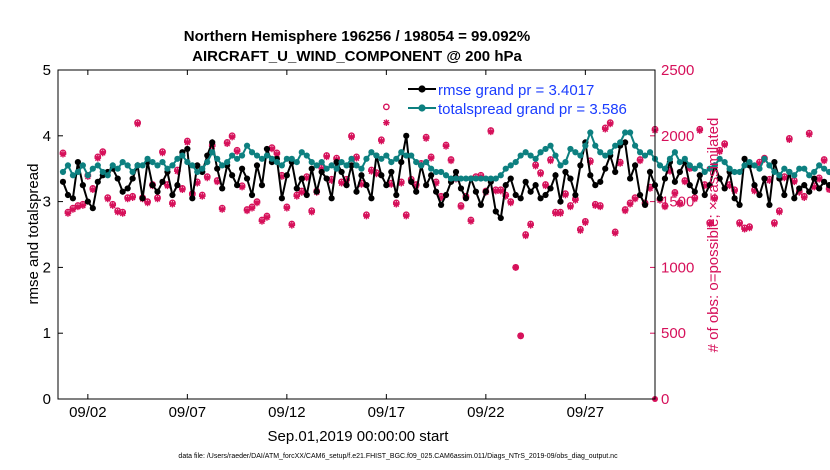 Image resolution: width=830 pixels, height=470 pixels. What do you see at coordinates (665, 399) in the screenshot?
I see `right-y-tick-label: 0` at bounding box center [665, 399].